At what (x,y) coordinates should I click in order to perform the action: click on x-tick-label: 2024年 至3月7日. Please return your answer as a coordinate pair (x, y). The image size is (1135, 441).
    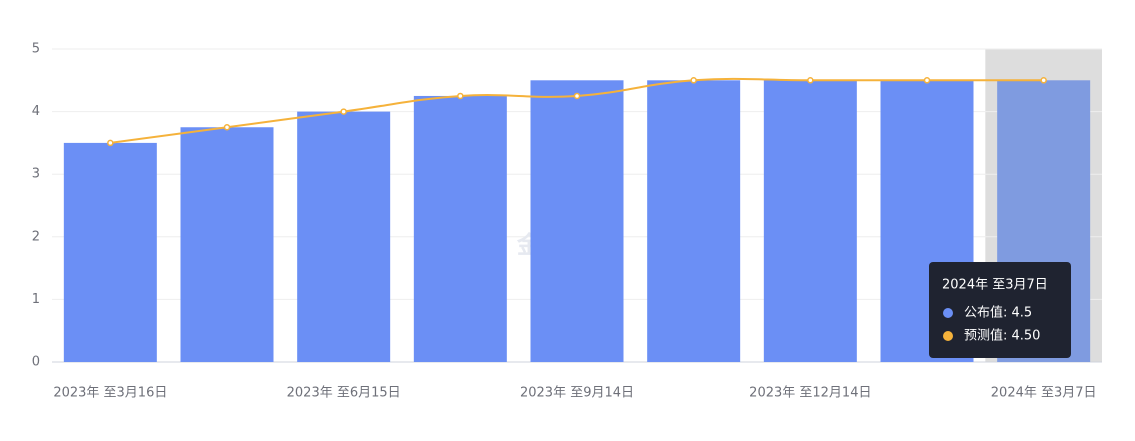
    Looking at the image, I should click on (1044, 393).